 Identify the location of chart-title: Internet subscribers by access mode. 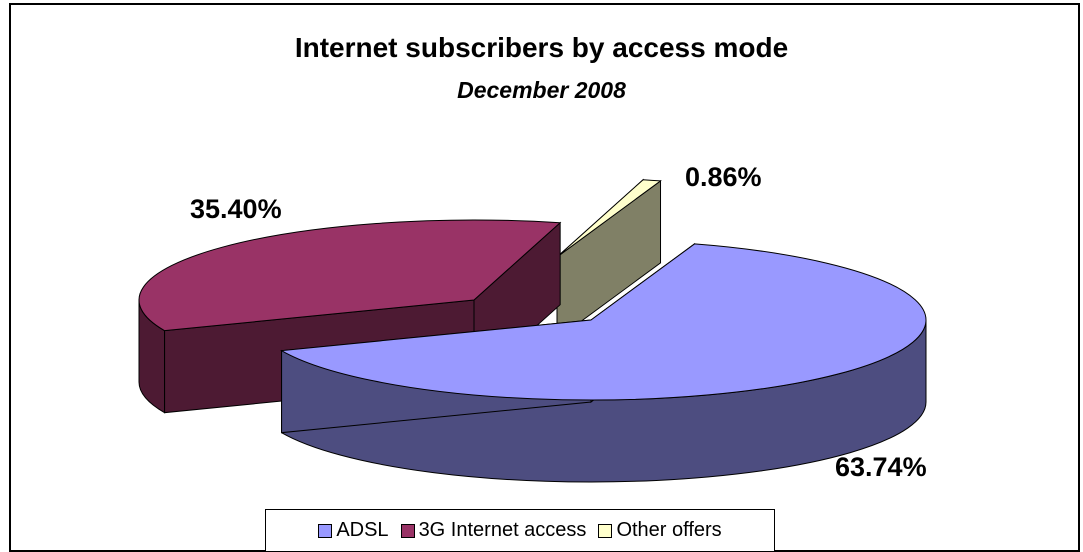
(541, 47).